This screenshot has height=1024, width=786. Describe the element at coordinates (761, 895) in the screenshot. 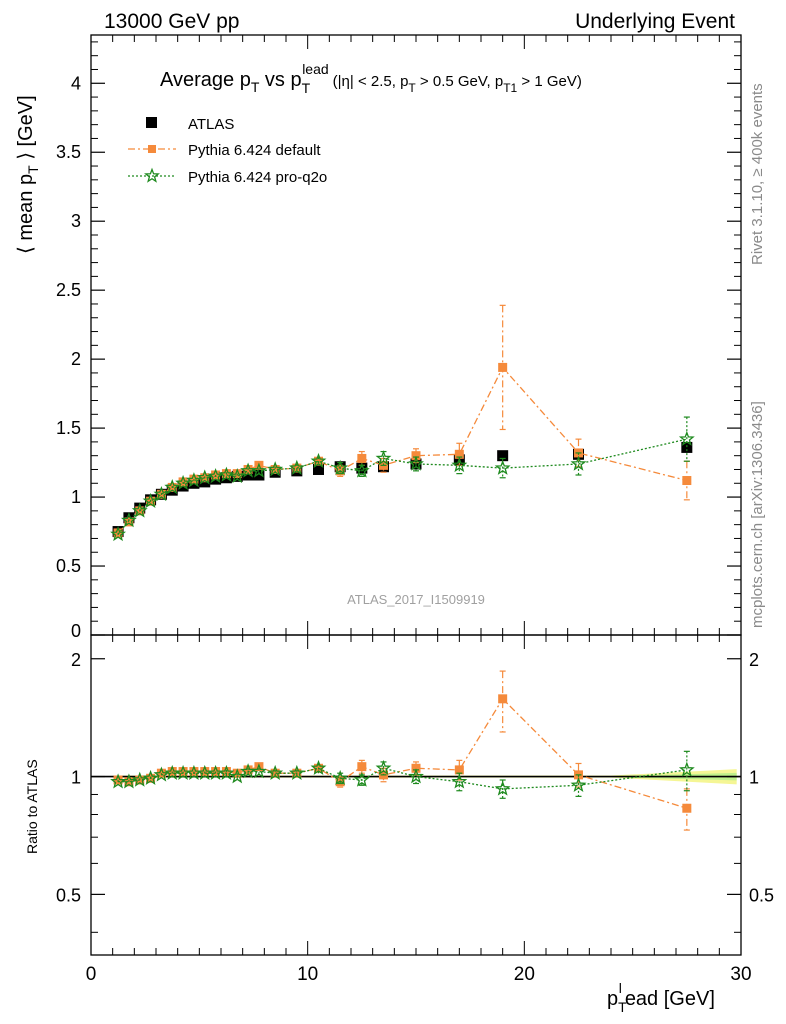

I see `ratio-y-tick-label-right: 0.5` at that location.